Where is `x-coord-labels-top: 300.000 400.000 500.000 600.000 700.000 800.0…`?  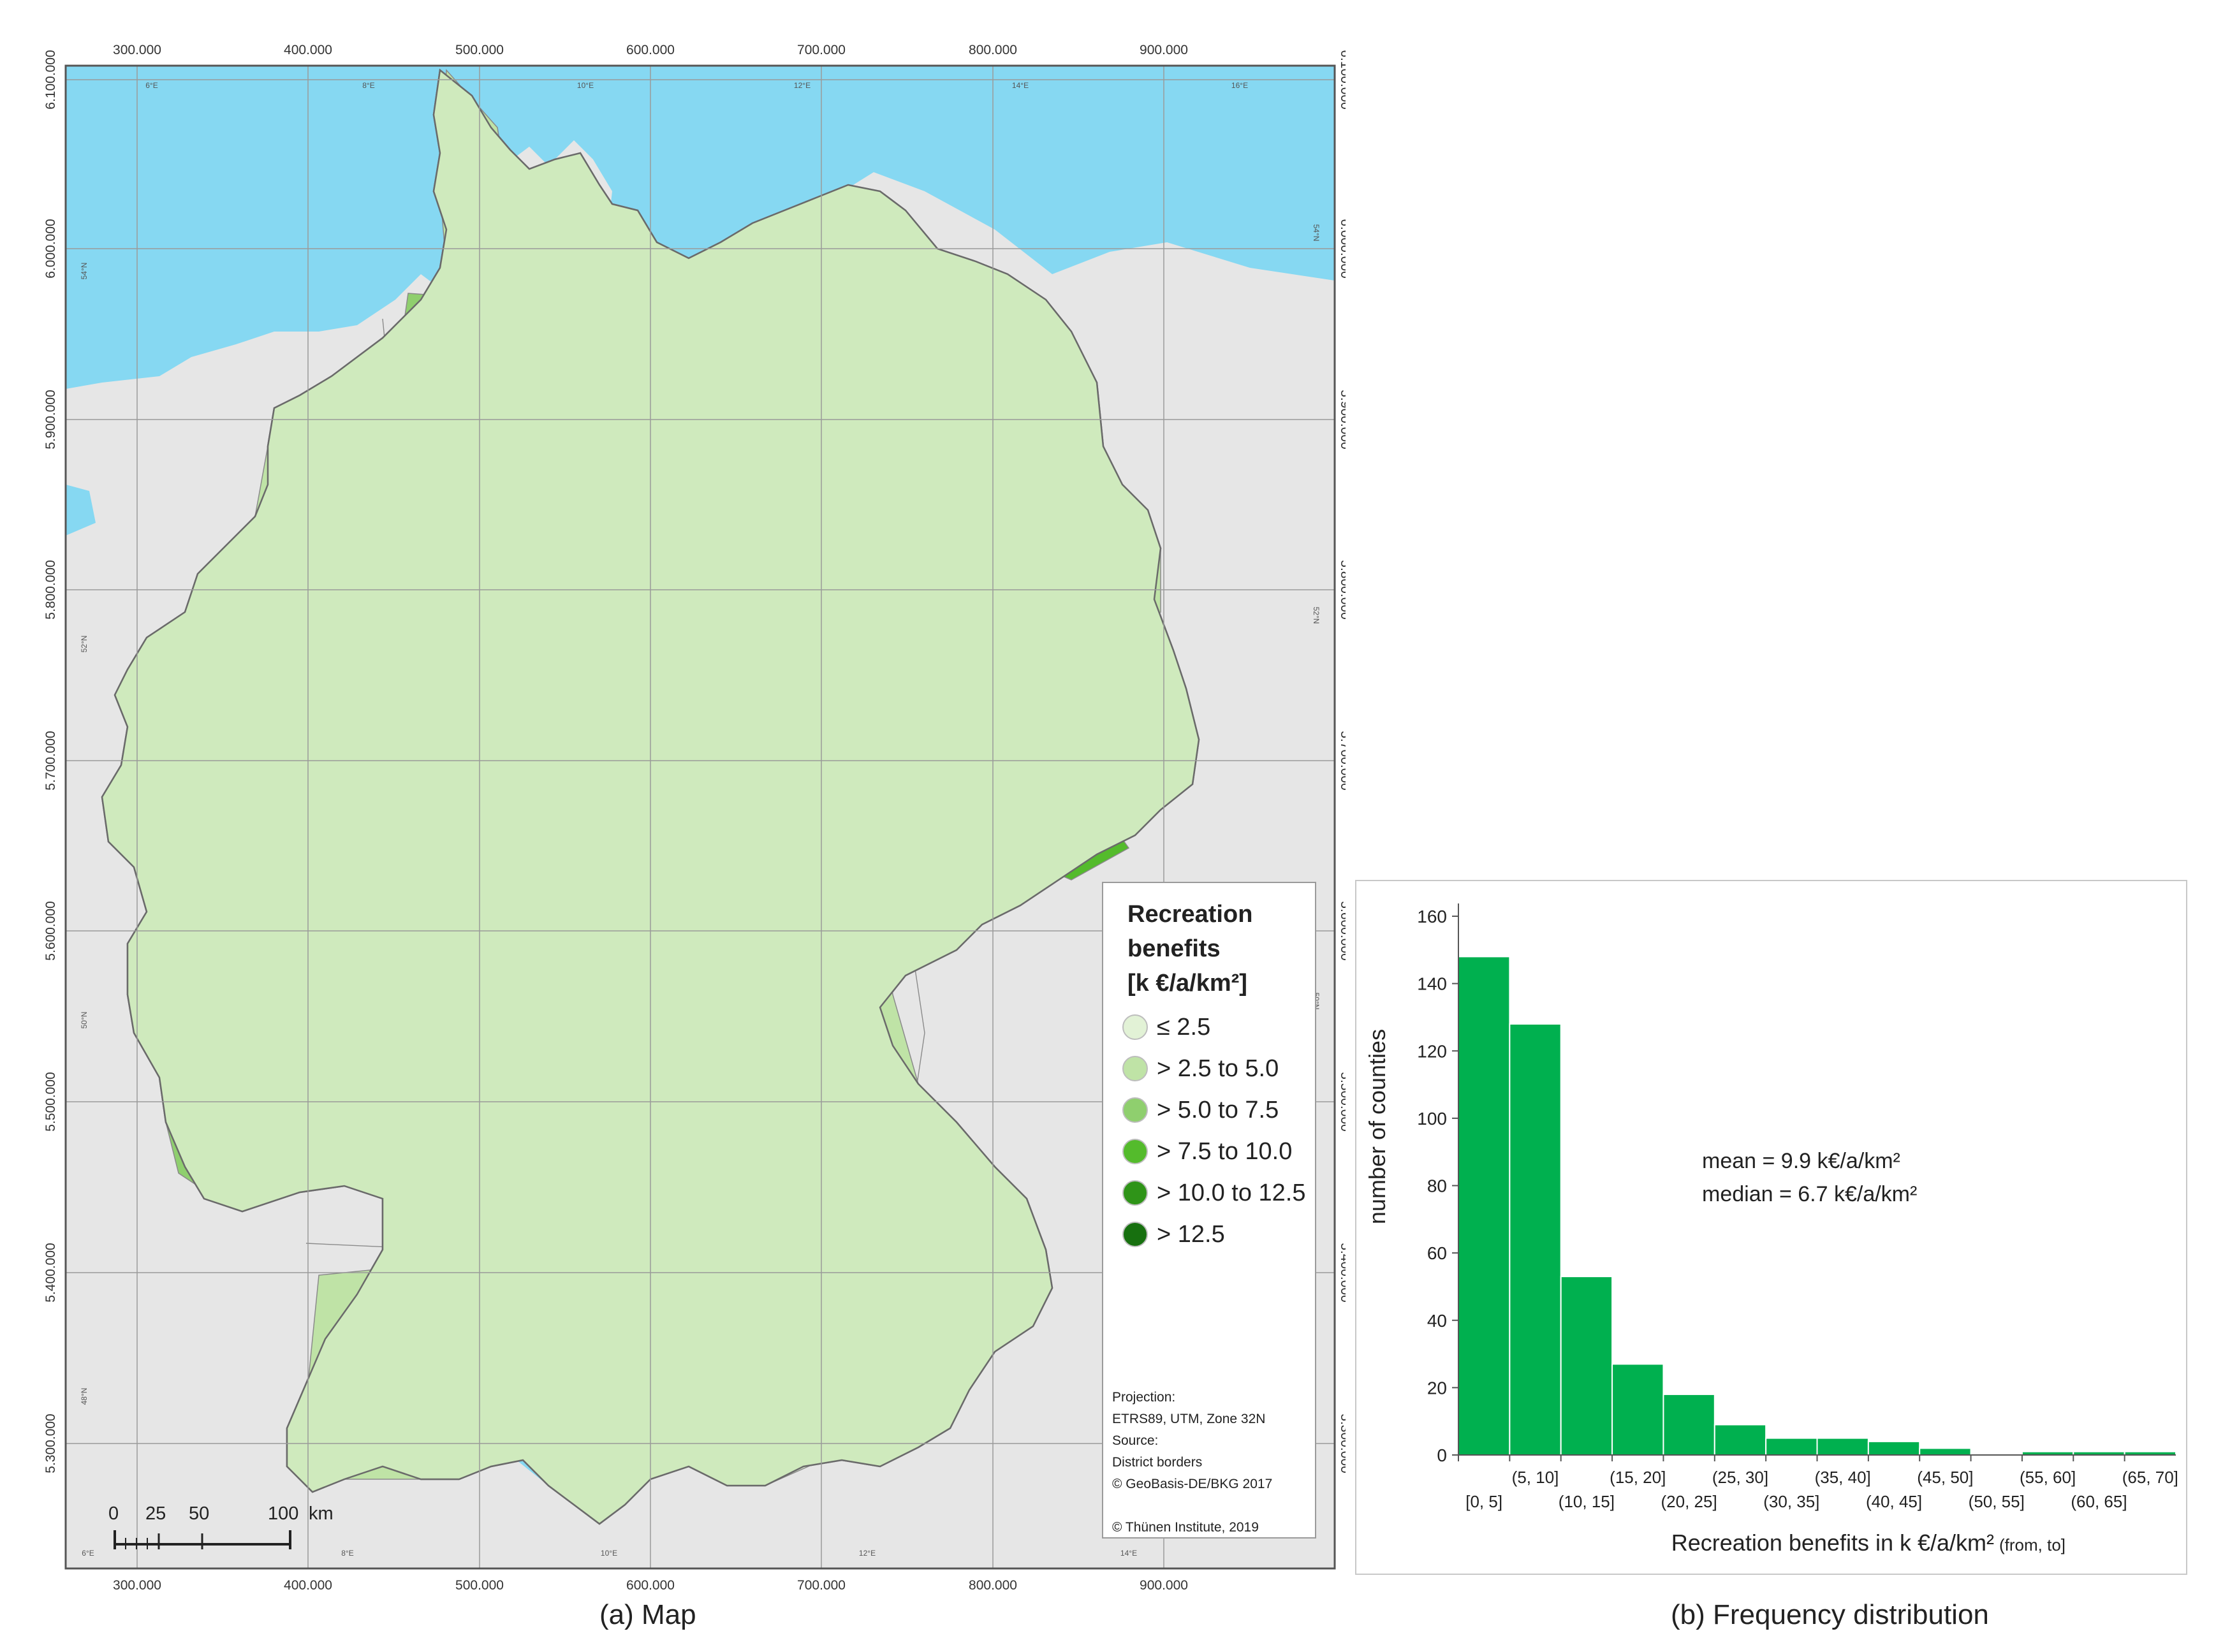 x-coord-labels-top: 300.000 400.000 500.000 600.000 700.000 800.0… is located at coordinates (650, 50).